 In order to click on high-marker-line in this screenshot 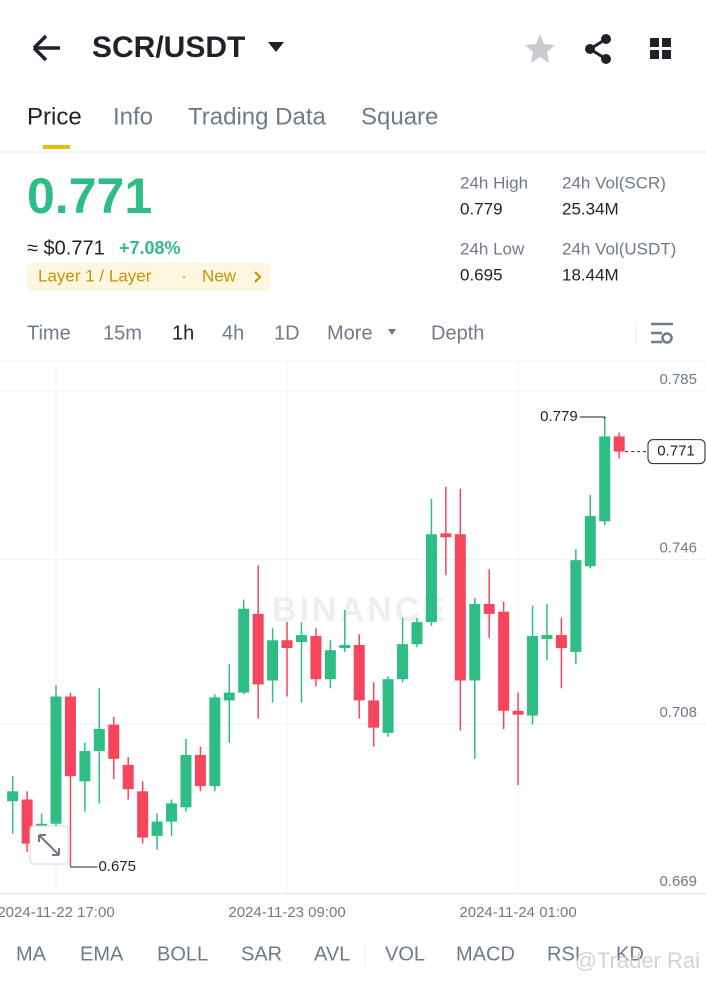, I will do `click(592, 417)`.